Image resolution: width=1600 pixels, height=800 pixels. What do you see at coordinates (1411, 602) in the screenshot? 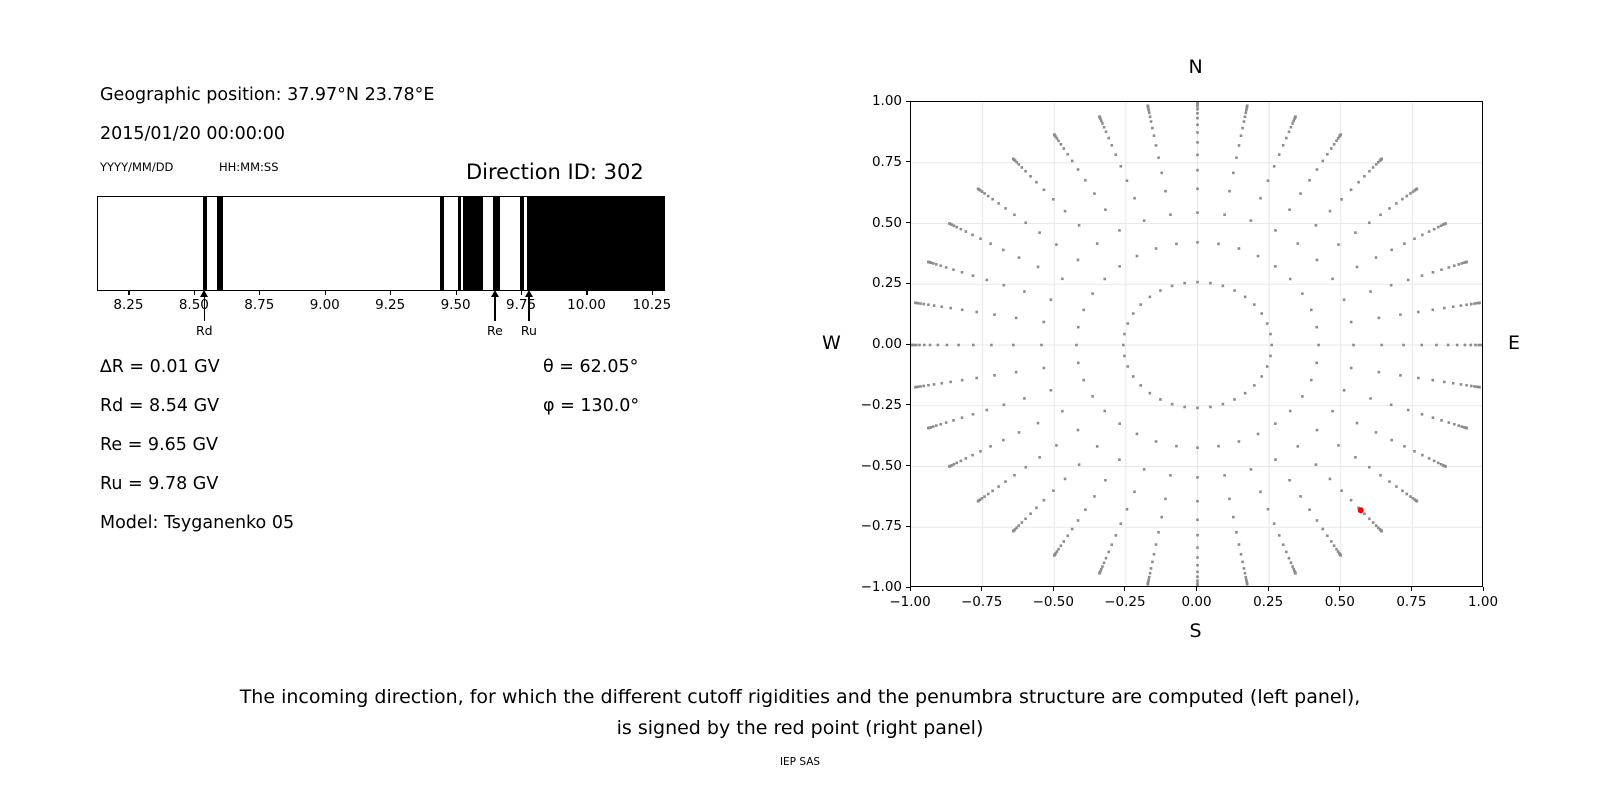
I see `sky-map-x-tick-label: 0.75` at bounding box center [1411, 602].